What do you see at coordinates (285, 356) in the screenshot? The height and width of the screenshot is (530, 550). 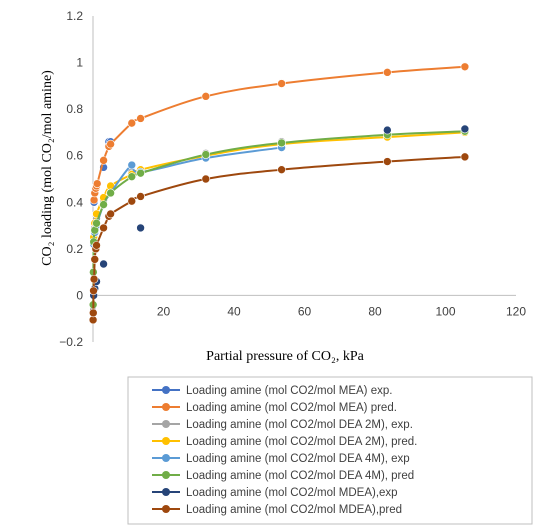 I see `x-axis-title: Partial pressure of CO₂, kPa` at bounding box center [285, 356].